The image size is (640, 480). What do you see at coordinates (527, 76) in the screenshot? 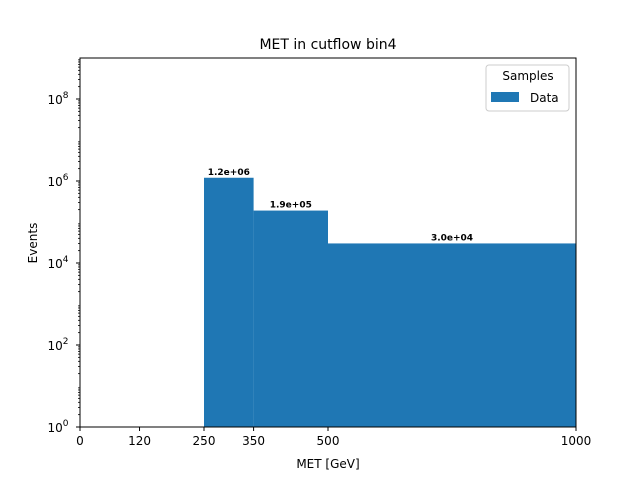
I see `legend-title: Samples` at bounding box center [527, 76].